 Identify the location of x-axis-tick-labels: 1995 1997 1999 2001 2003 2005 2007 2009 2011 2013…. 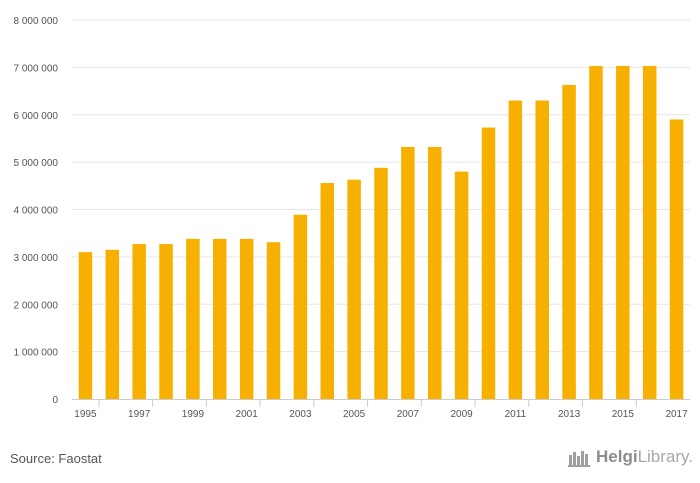
(381, 414).